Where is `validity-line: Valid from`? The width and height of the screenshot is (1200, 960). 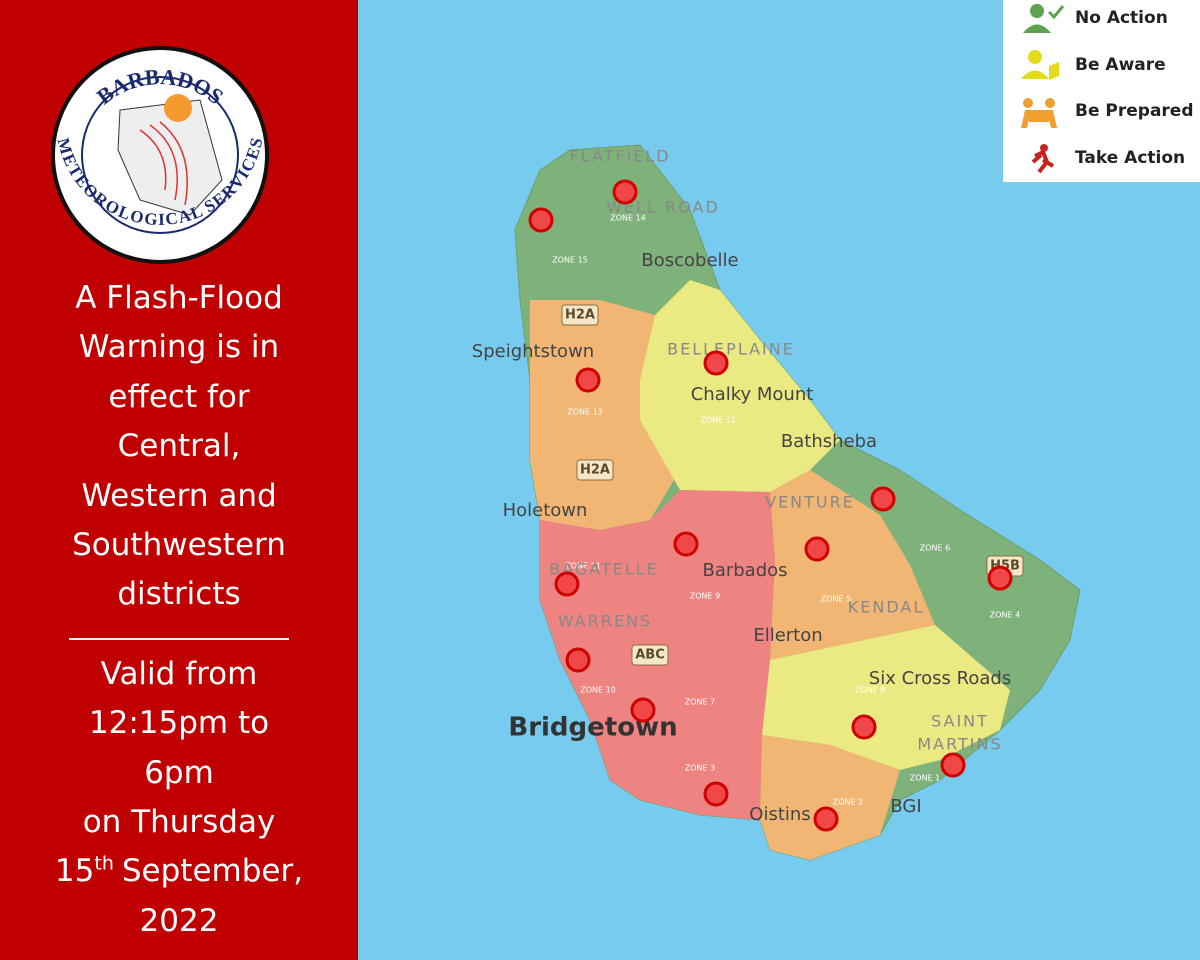
validity-line: Valid from is located at coordinates (179, 673).